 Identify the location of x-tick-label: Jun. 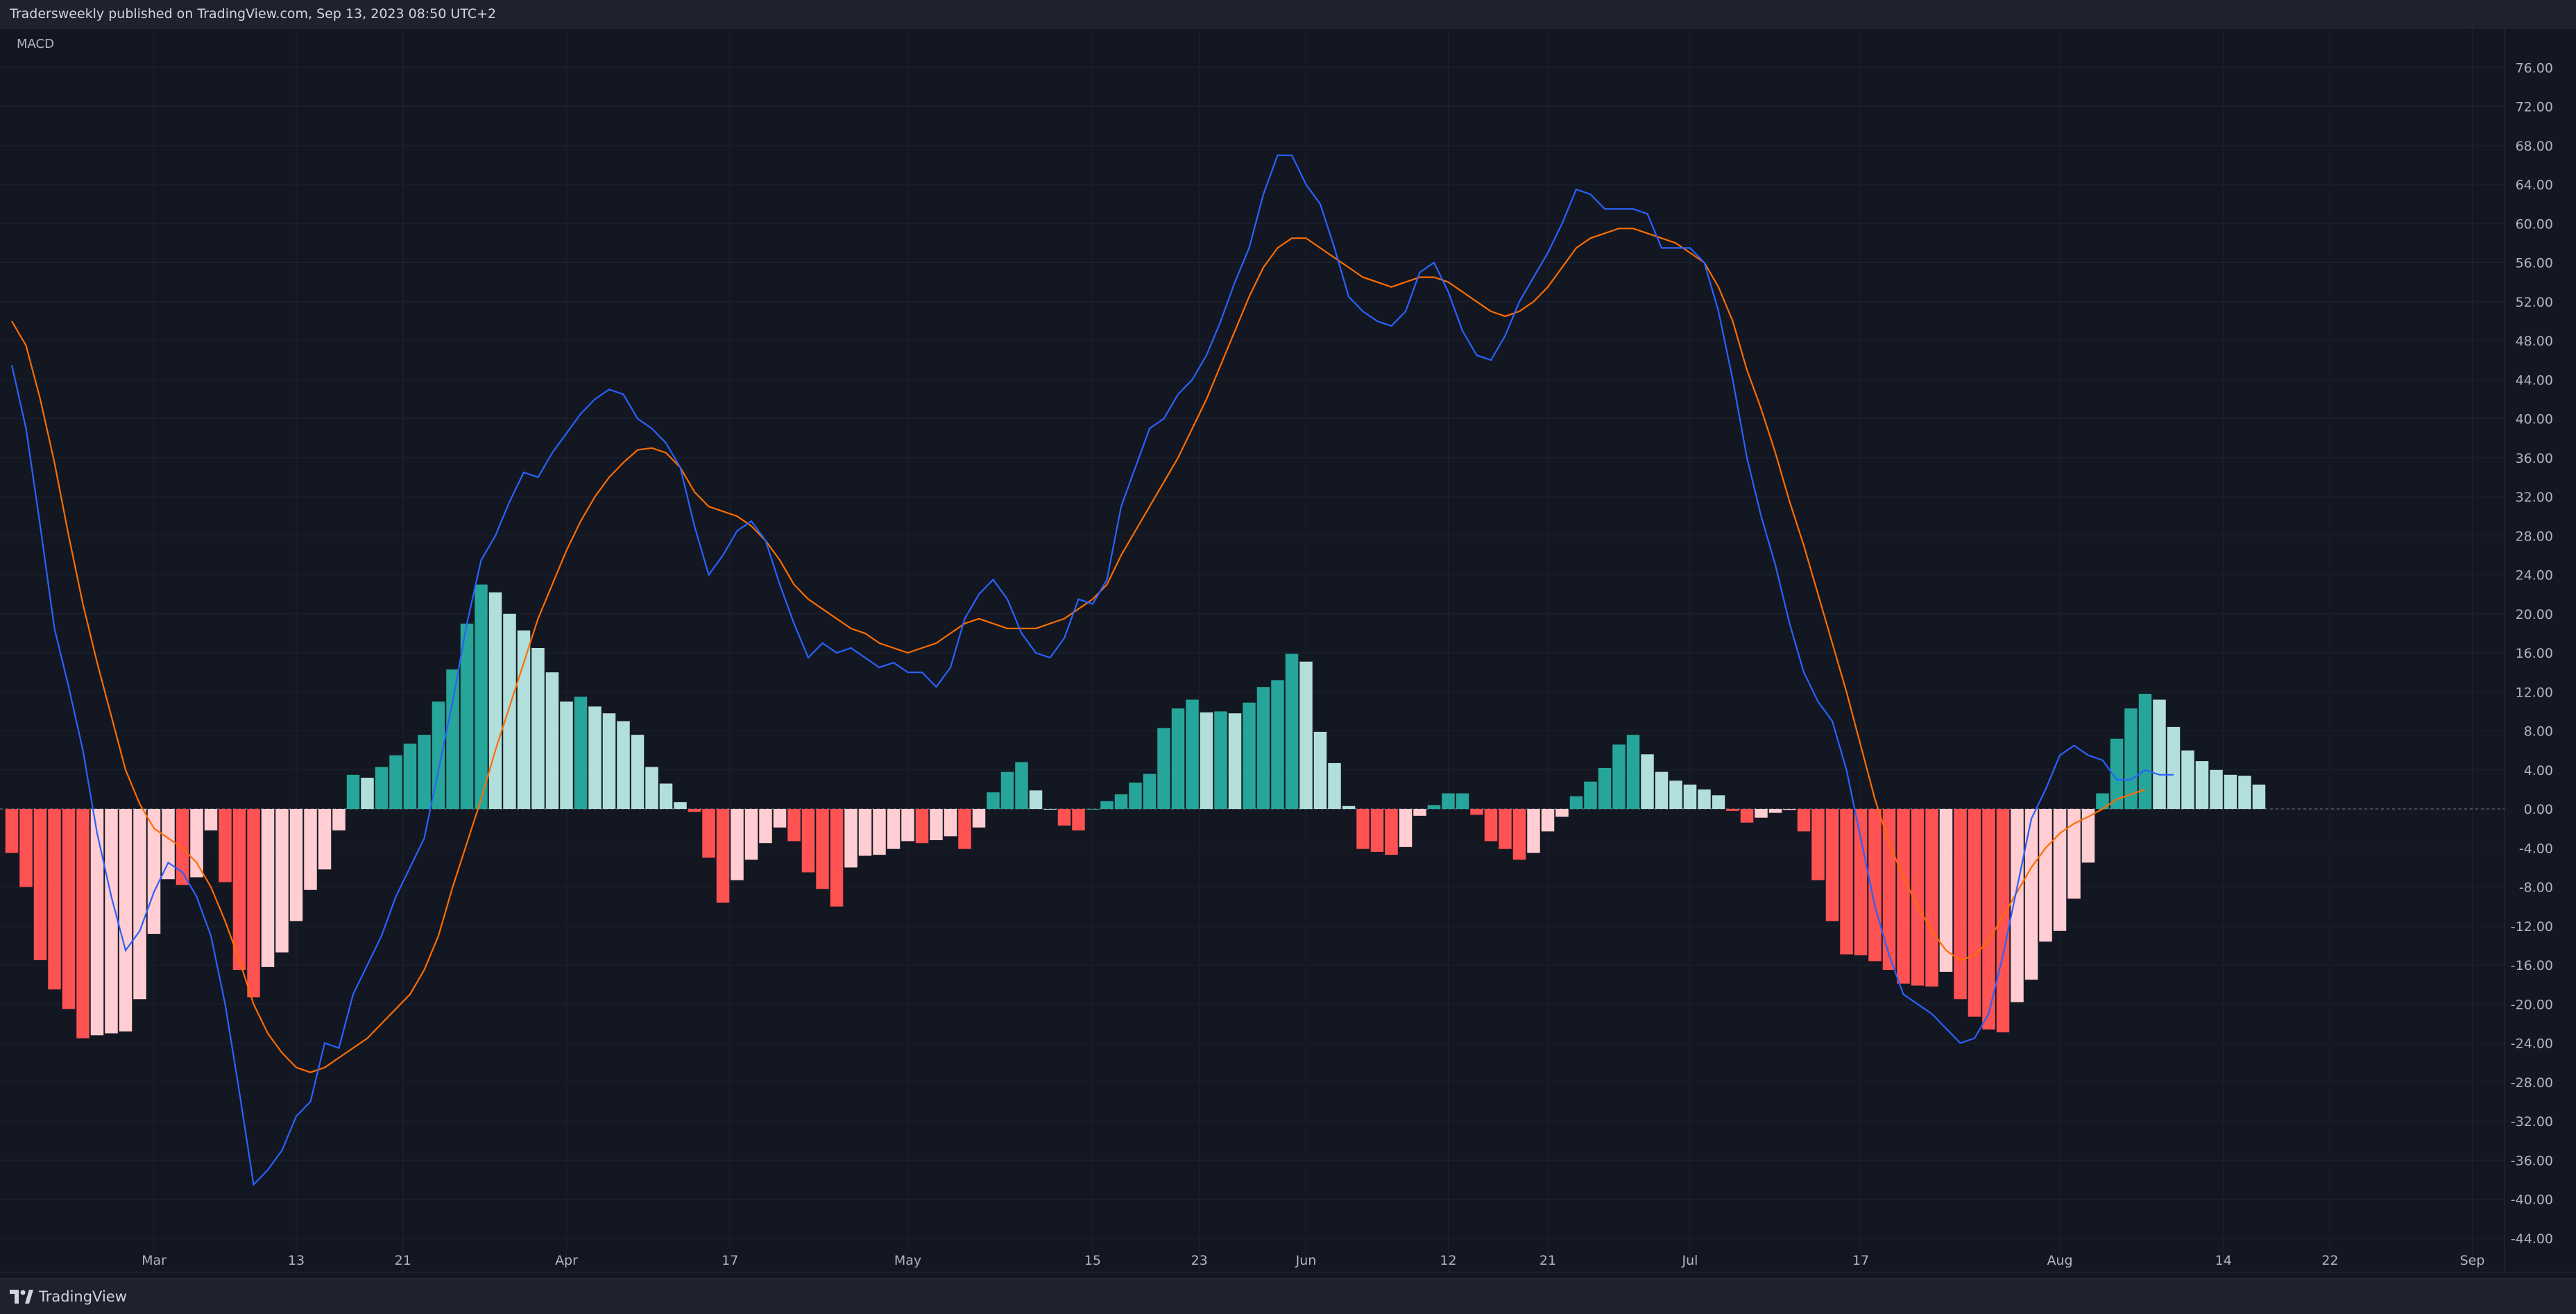
(1306, 1260).